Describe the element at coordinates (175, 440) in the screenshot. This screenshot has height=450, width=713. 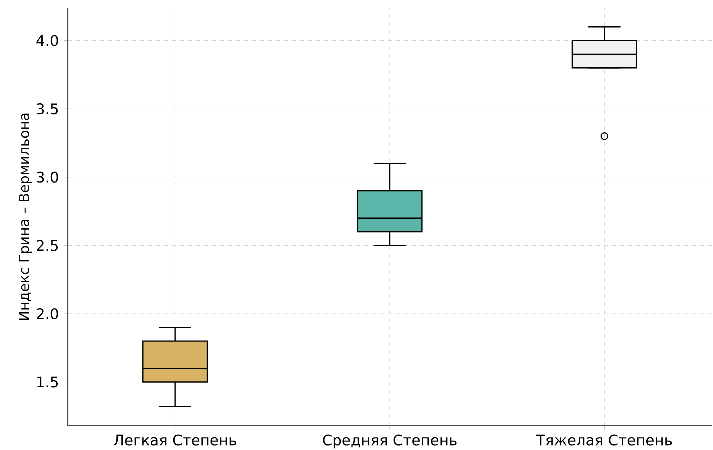
I see `x-tick-label: Легкая Степень` at that location.